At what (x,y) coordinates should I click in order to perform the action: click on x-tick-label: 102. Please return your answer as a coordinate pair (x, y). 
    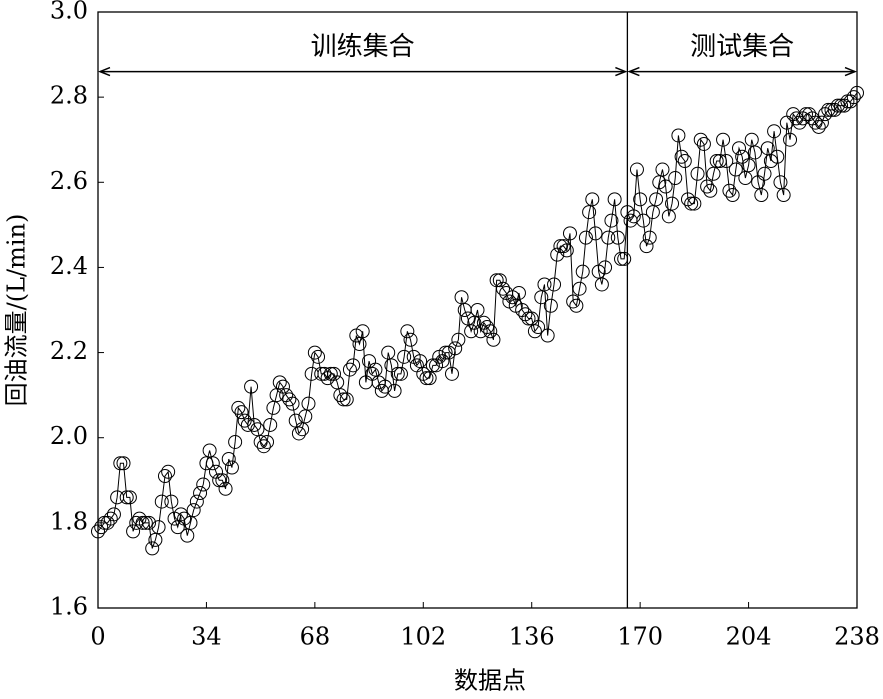
    Looking at the image, I should click on (423, 637).